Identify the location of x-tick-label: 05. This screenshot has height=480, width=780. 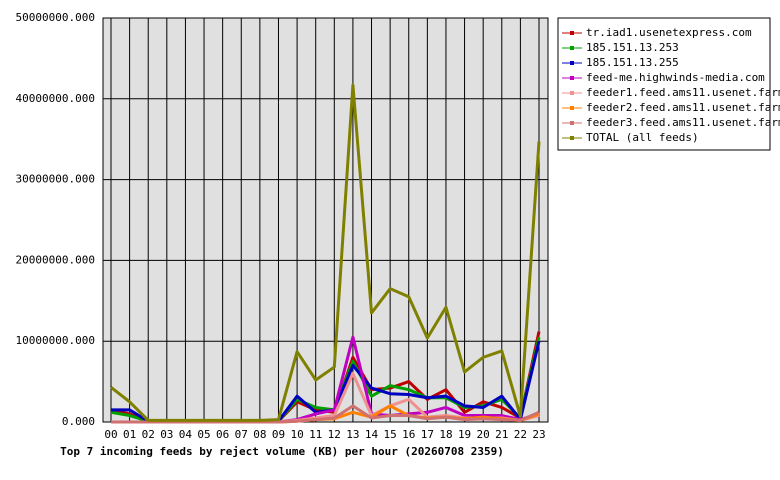
(203, 434).